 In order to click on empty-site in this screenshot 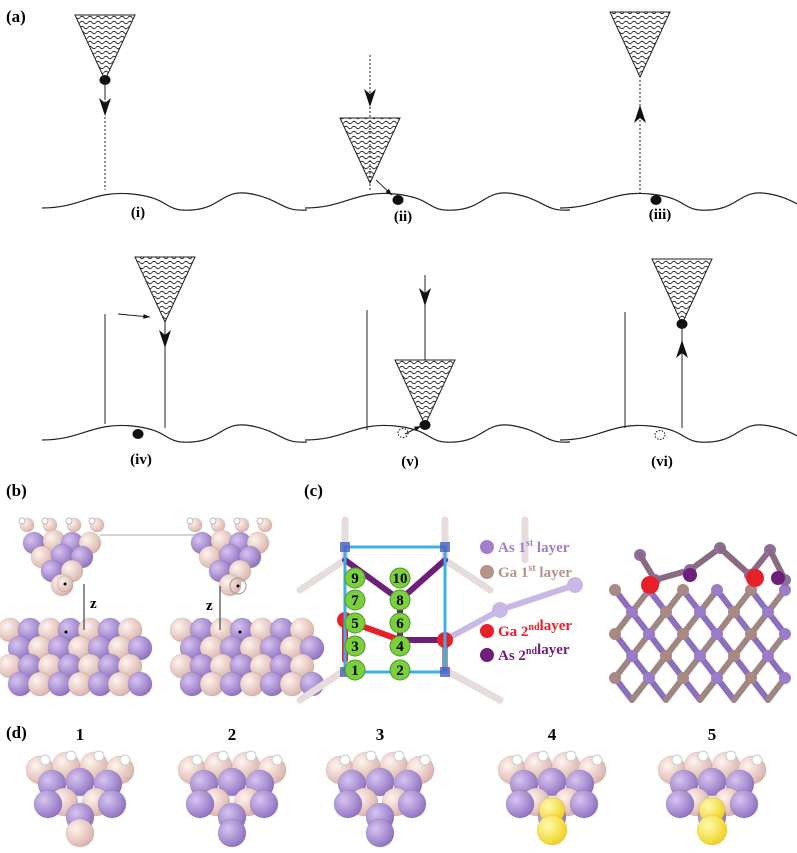, I will do `click(238, 586)`.